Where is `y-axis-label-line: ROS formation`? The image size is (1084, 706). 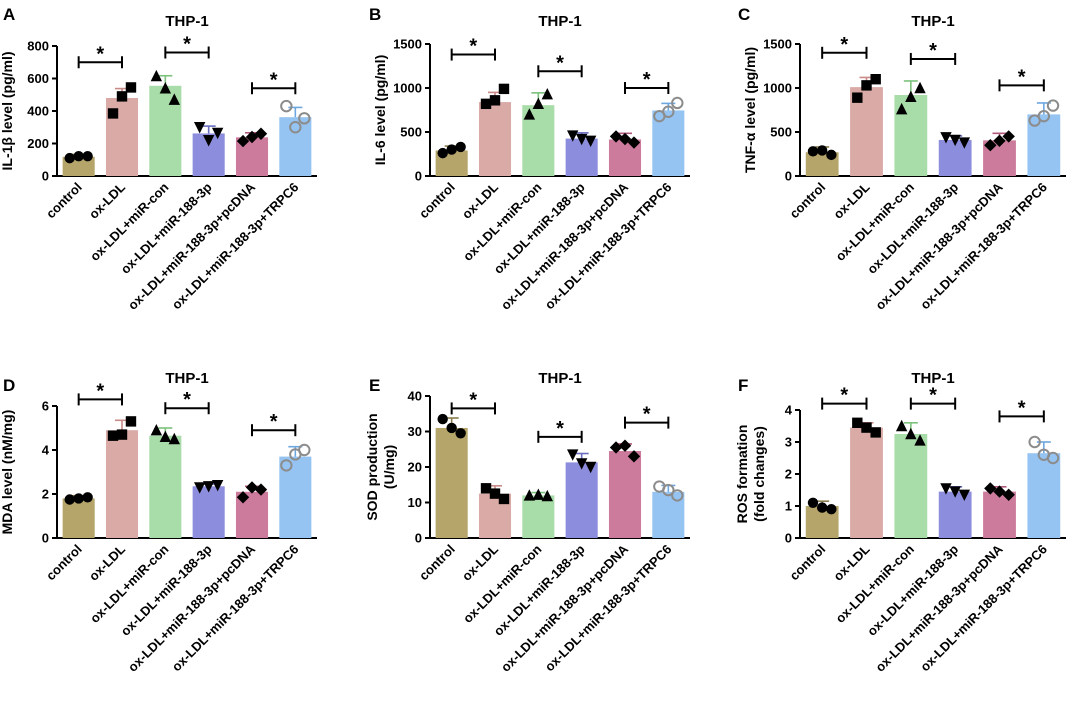
y-axis-label-line: ROS formation is located at coordinates (742, 474).